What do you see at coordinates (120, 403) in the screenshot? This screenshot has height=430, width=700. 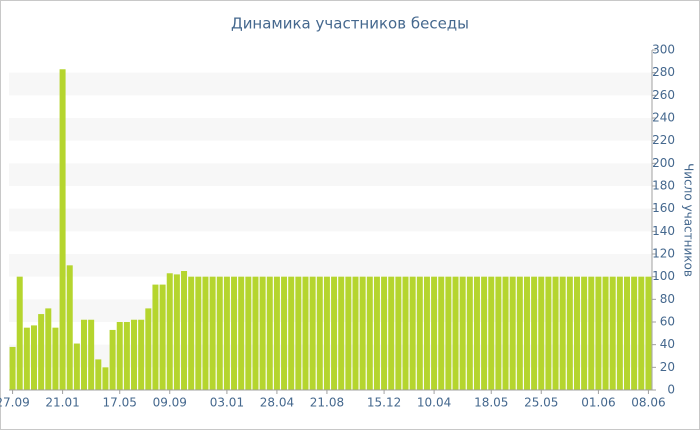 I see `x-tick-label: 17.05` at bounding box center [120, 403].